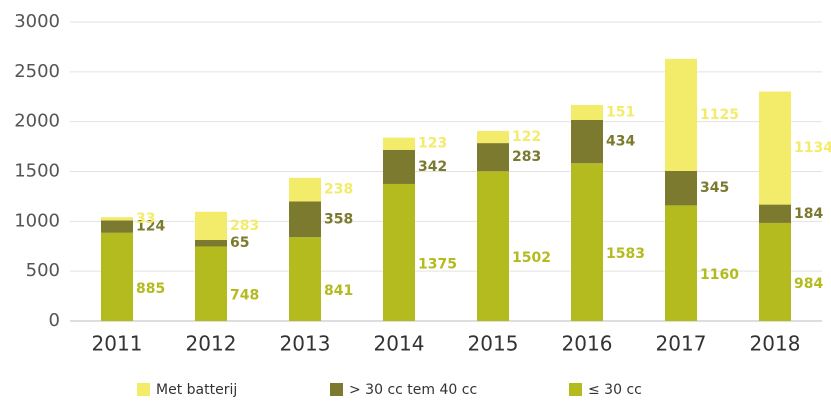 This screenshot has width=831, height=405. I want to click on value-label: 434, so click(620, 142).